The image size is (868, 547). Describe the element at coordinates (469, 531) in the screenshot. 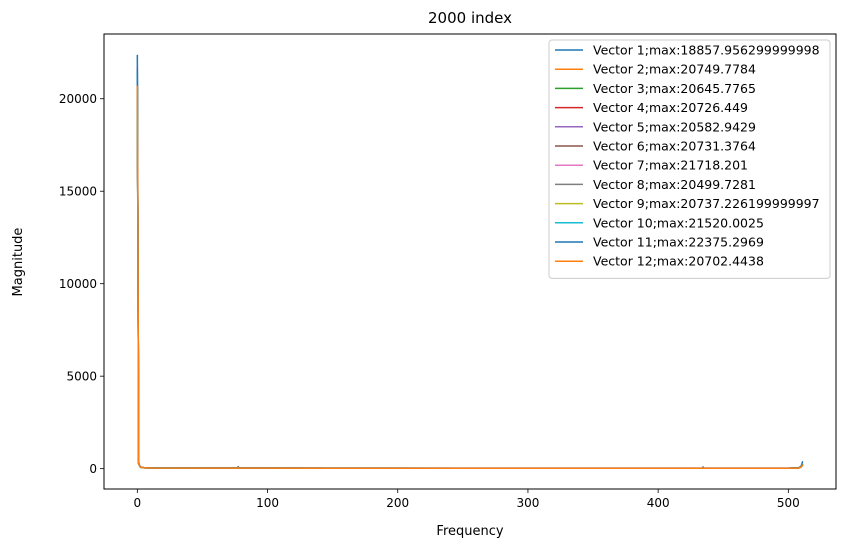

I see `x-axis-label: Frequency` at that location.